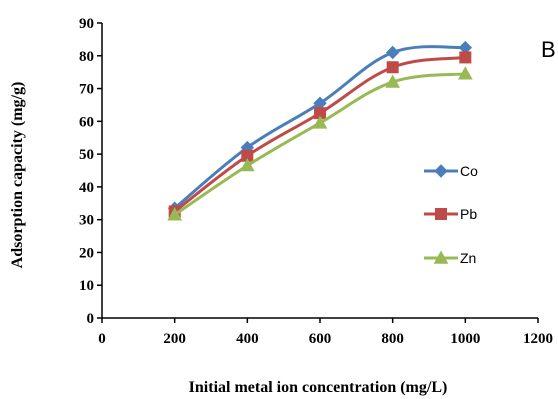 Image resolution: width=558 pixels, height=399 pixels. Describe the element at coordinates (102, 339) in the screenshot. I see `x-tick-label: 0` at that location.